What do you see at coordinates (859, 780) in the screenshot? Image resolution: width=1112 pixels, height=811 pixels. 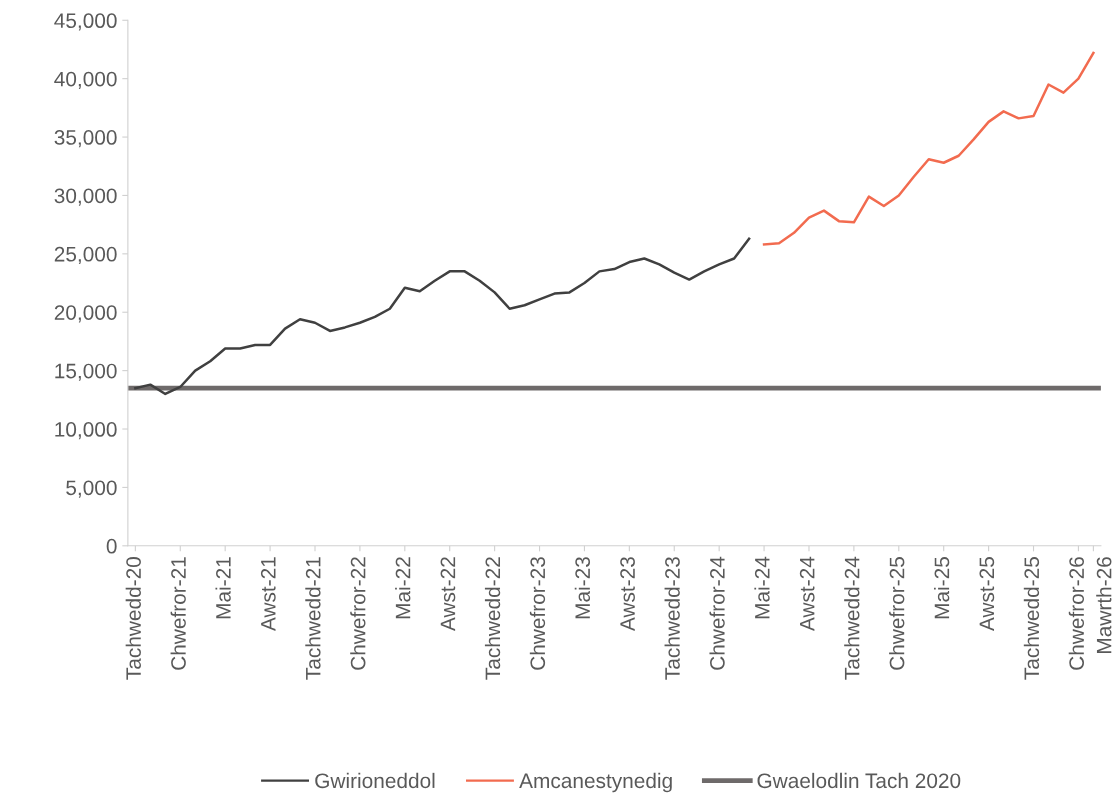 I see `legend-label: Gwaelodlin Tach 2020` at bounding box center [859, 780].